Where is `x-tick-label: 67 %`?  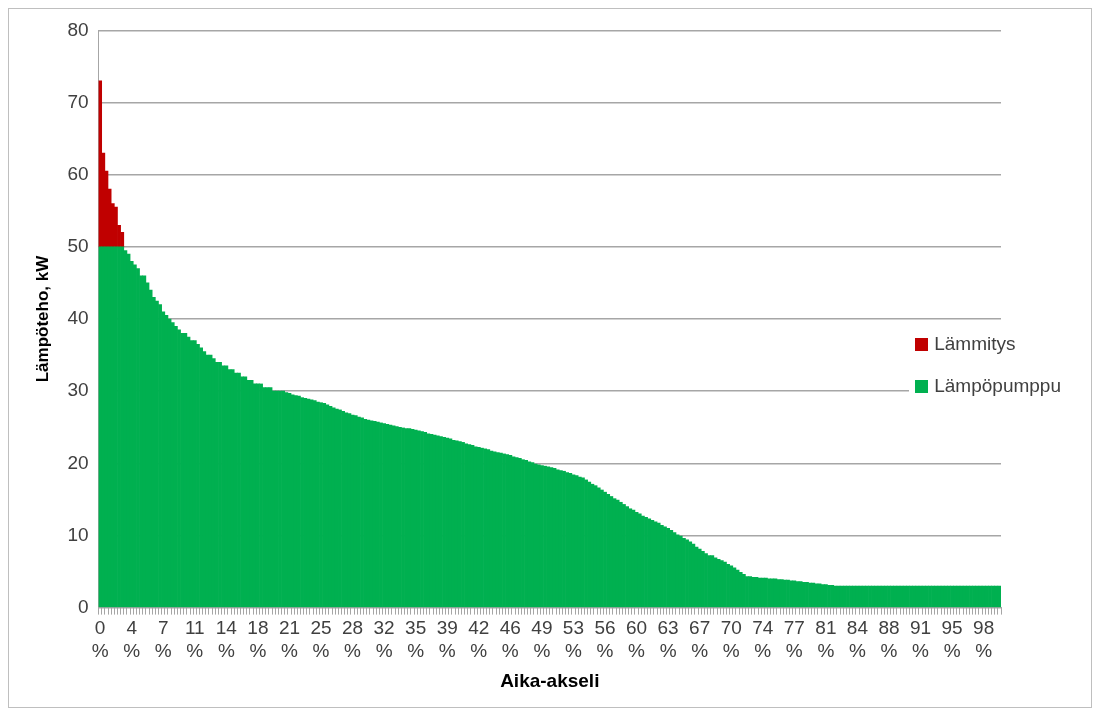
x-tick-label: 67 % is located at coordinates (700, 639).